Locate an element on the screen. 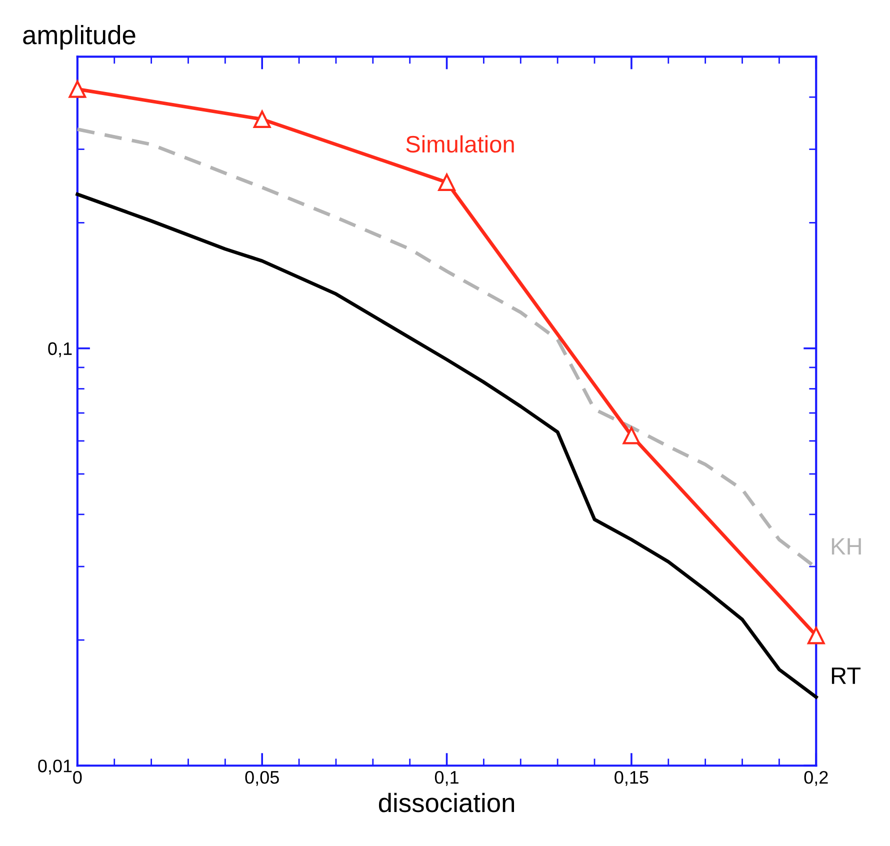 This screenshot has width=890, height=846. x-tick-label: 0,15 is located at coordinates (631, 778).